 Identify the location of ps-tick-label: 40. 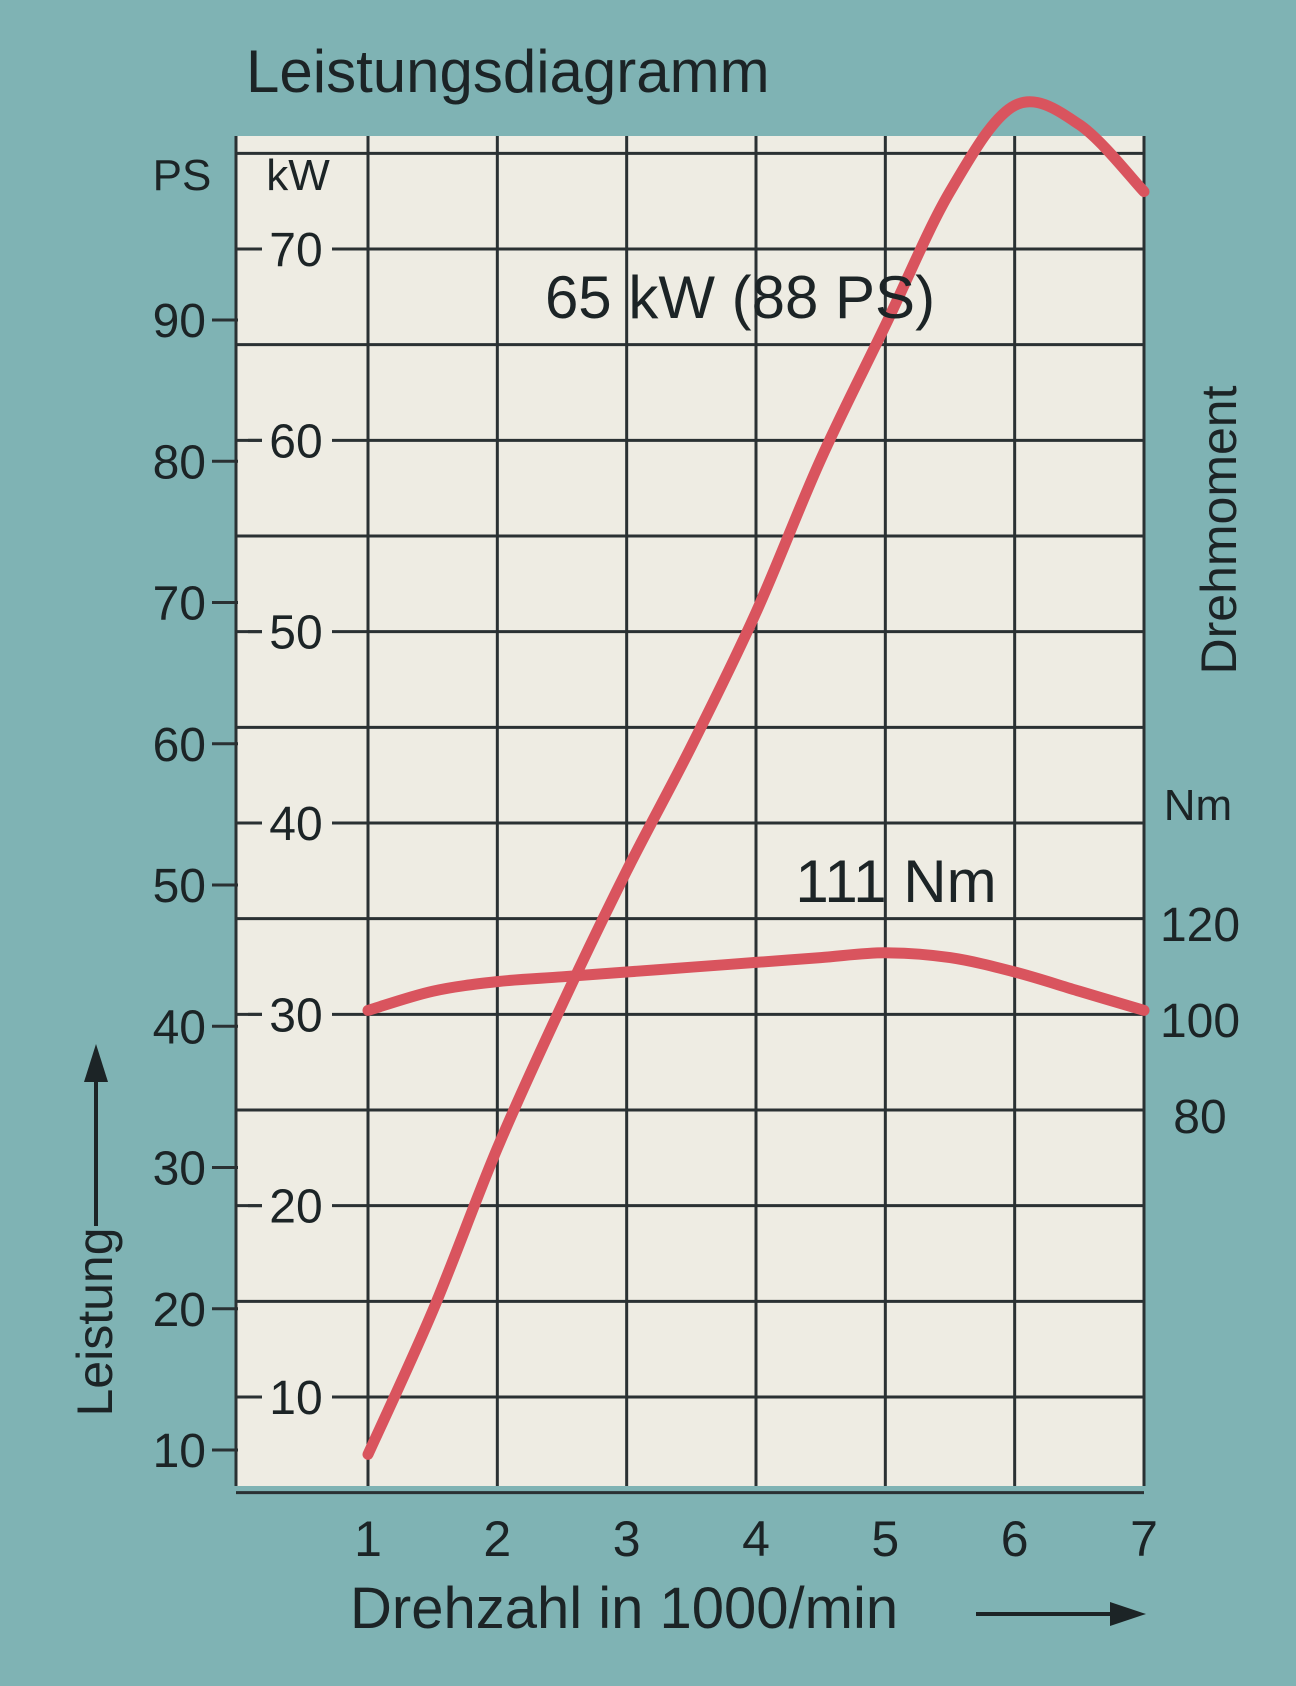
(179, 1027).